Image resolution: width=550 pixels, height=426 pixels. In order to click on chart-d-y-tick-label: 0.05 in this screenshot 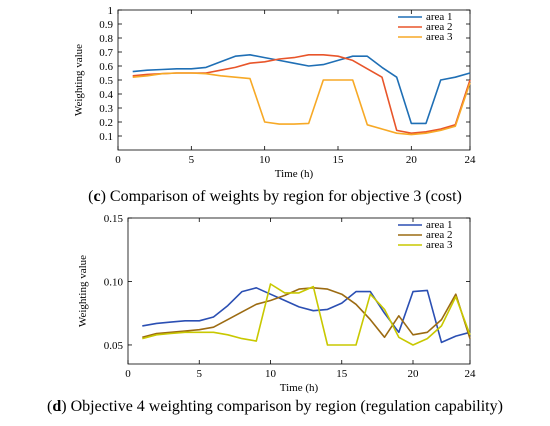, I will do `click(114, 346)`.